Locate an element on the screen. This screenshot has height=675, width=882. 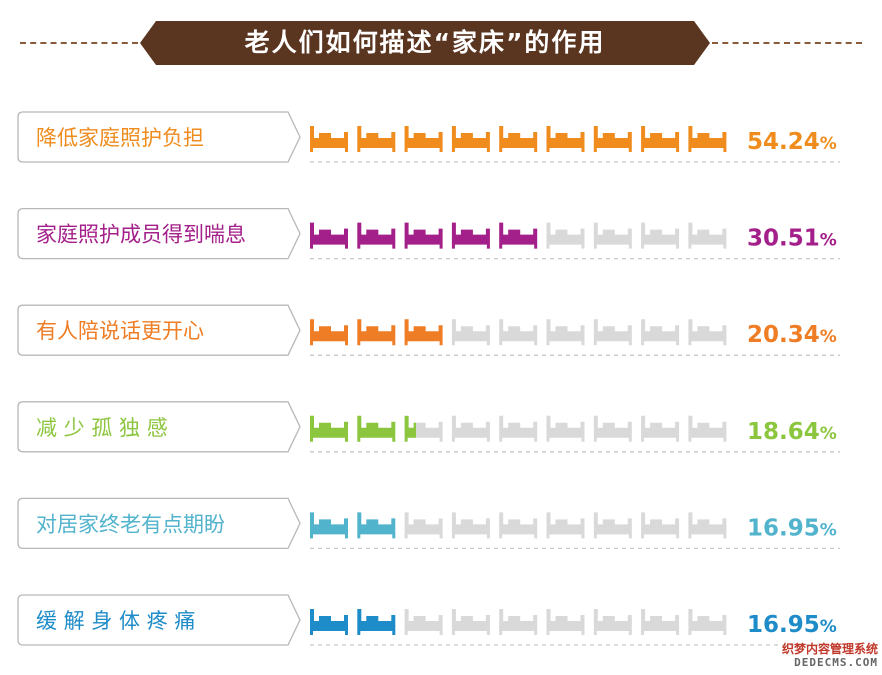
chart-row: 减 少 孤 独 感 18.64% is located at coordinates (428, 427).